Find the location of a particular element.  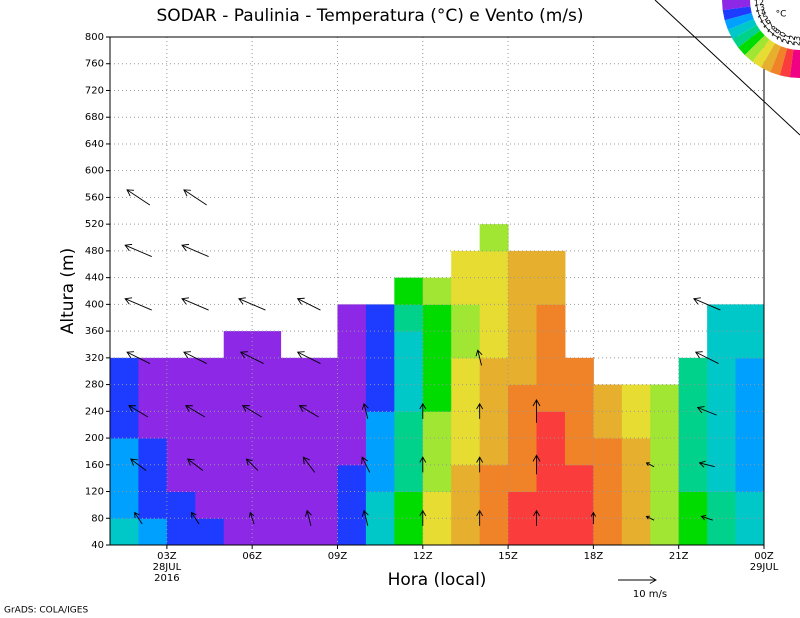

y-tick-label: 160 is located at coordinates (94, 465).